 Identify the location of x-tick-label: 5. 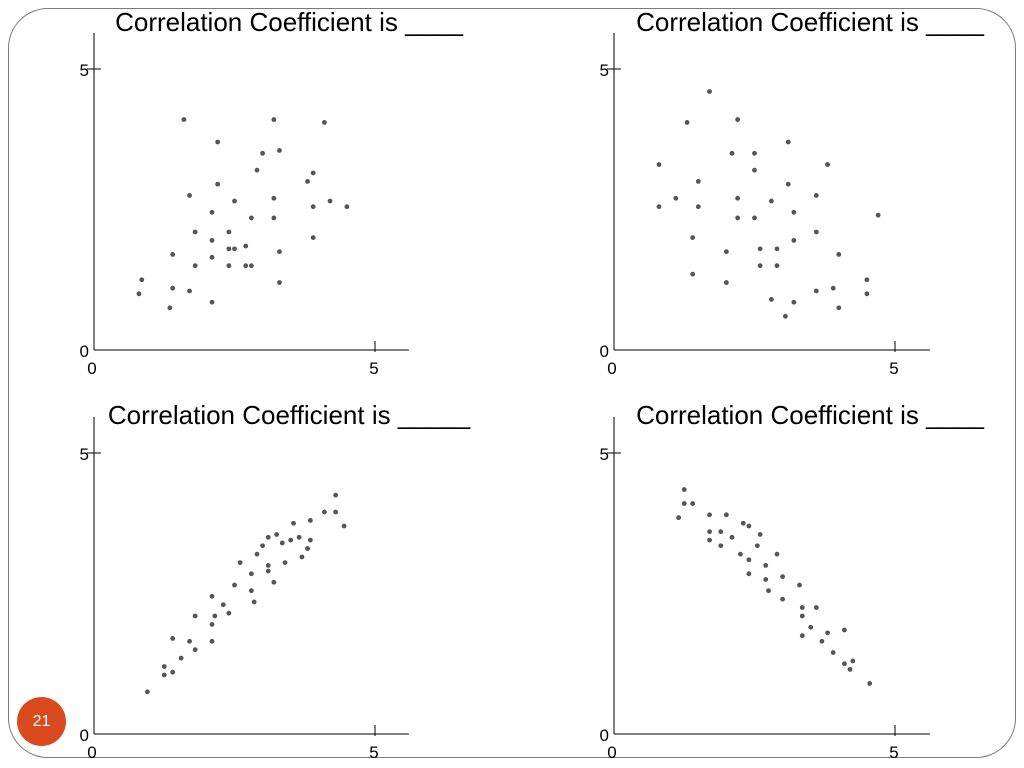
(373, 752).